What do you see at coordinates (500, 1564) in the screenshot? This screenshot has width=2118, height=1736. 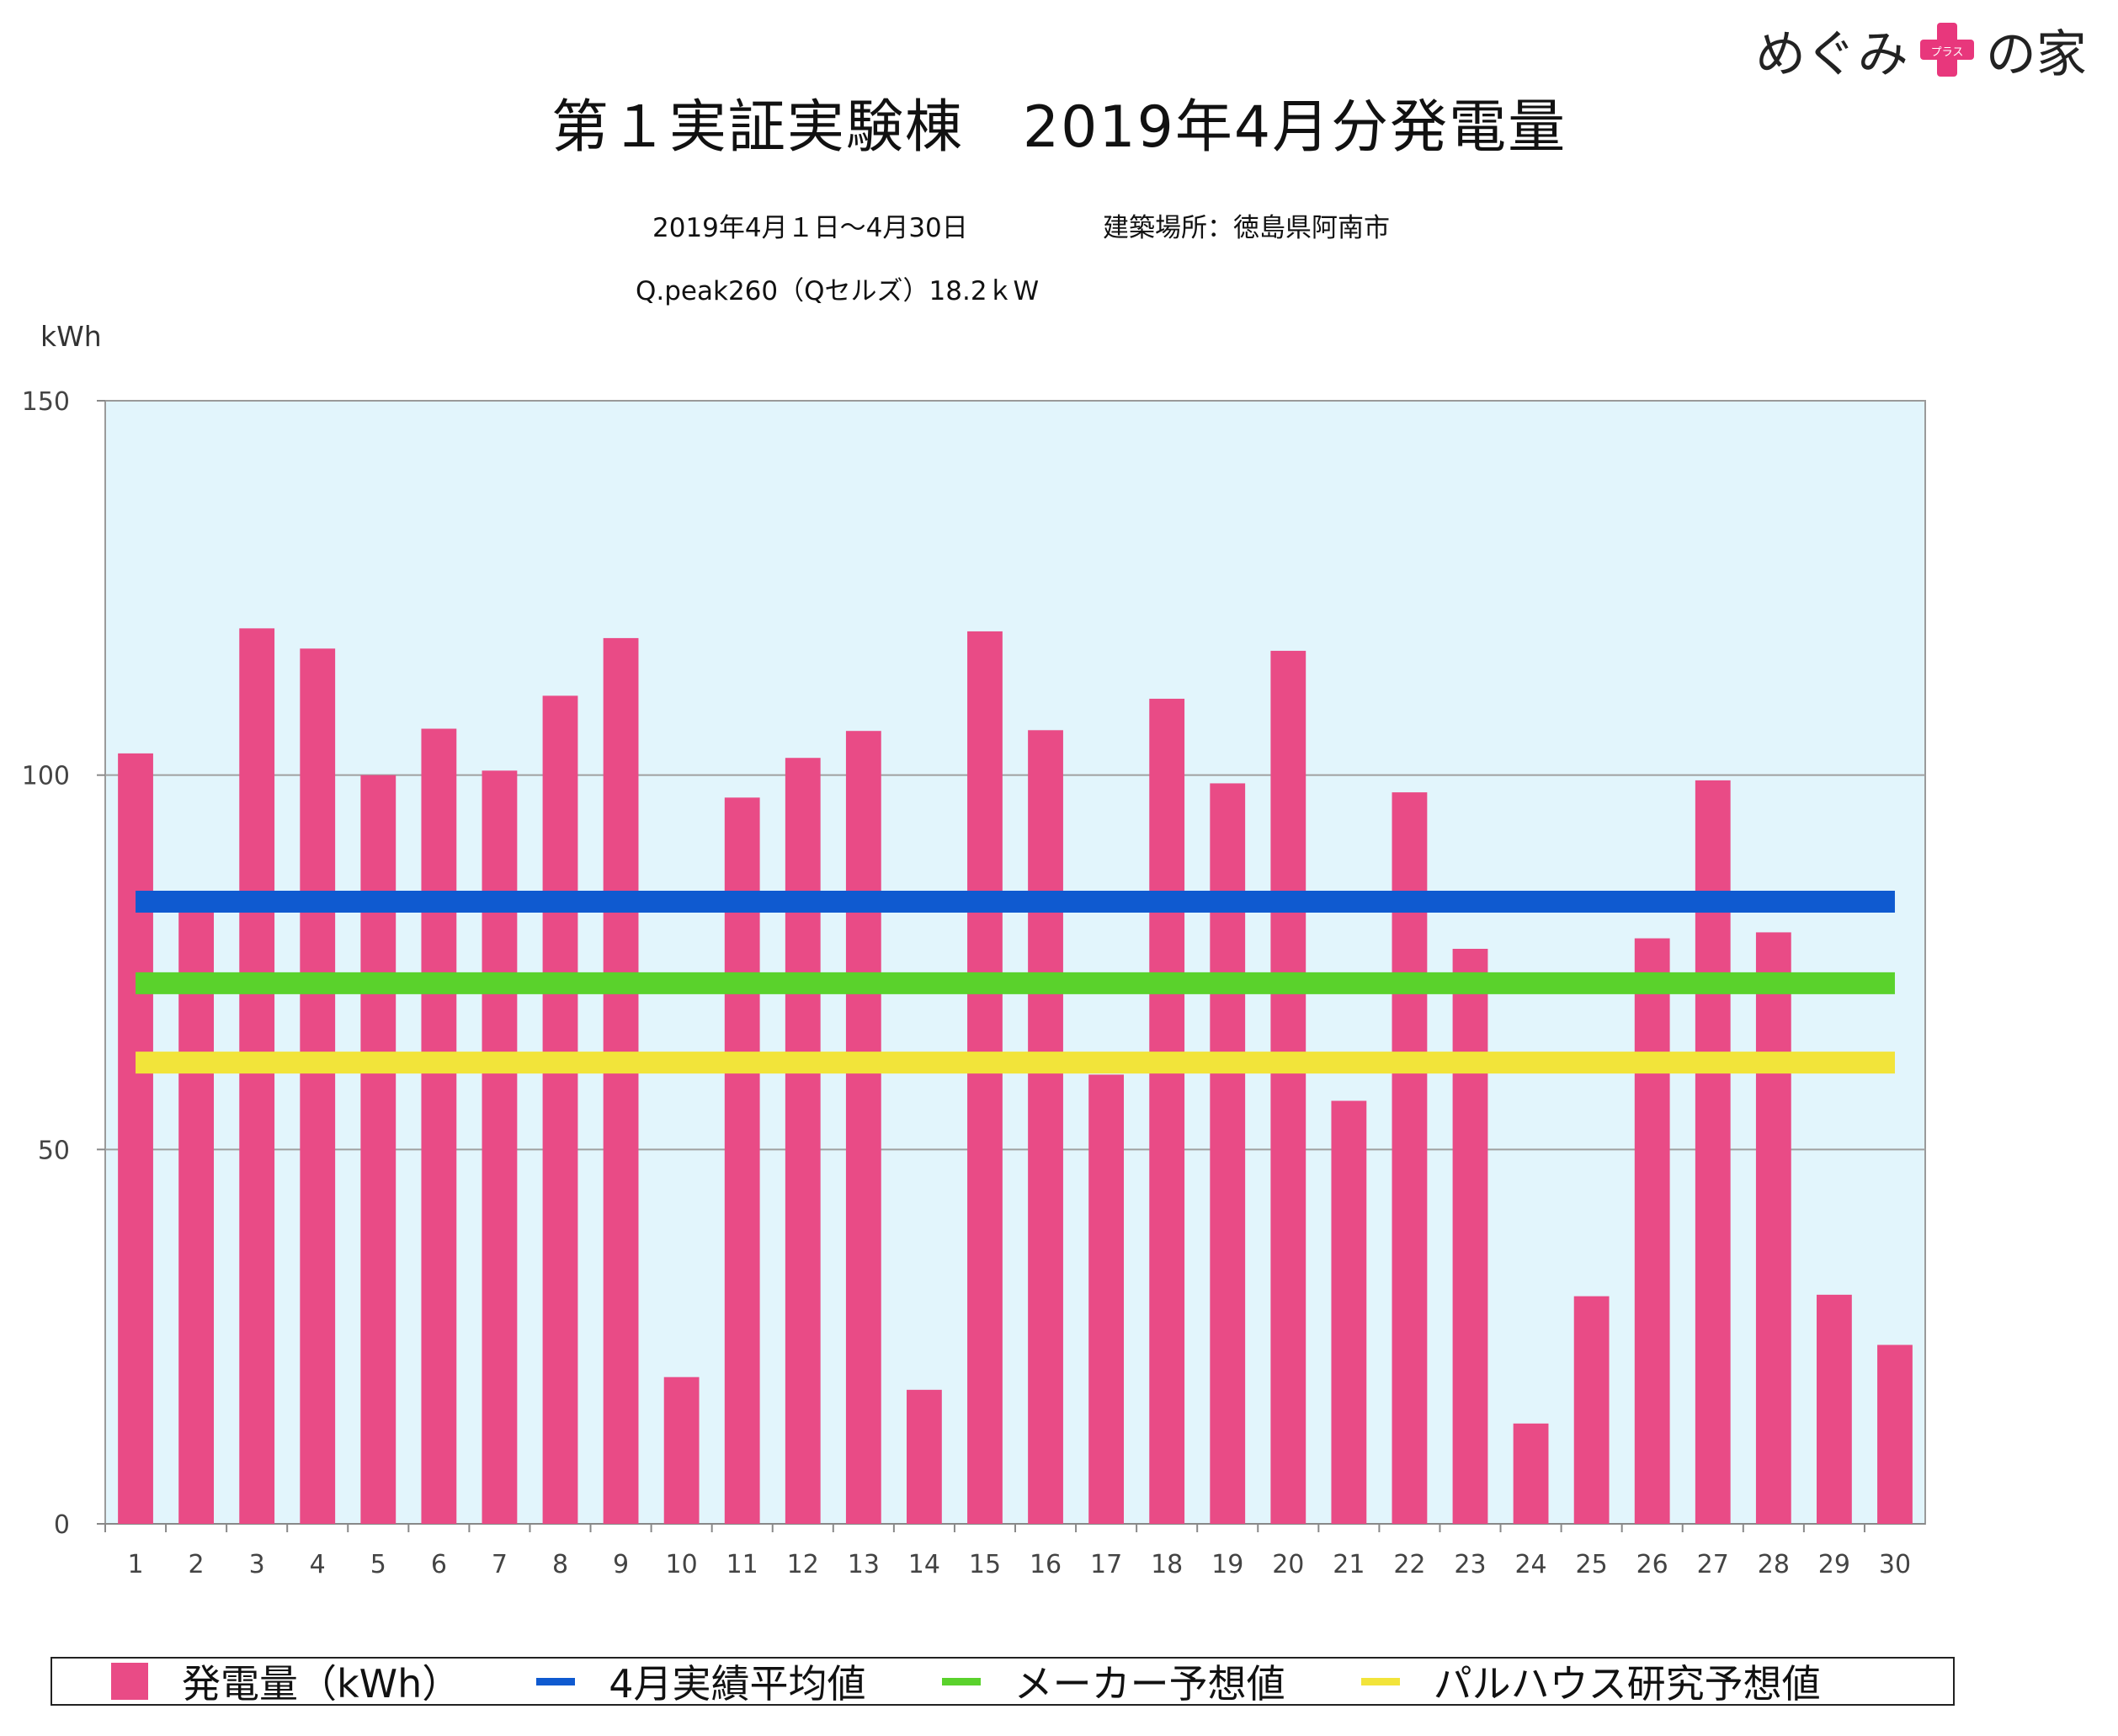 I see `x-tick-label: 7` at bounding box center [500, 1564].